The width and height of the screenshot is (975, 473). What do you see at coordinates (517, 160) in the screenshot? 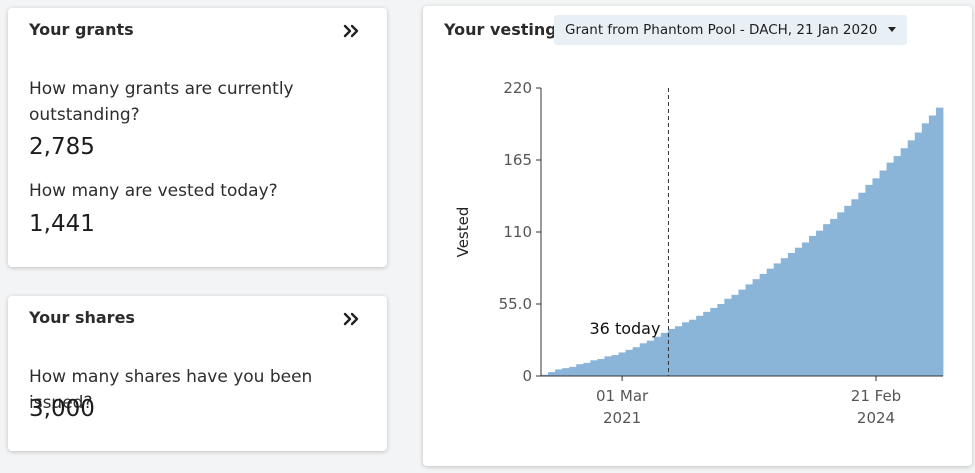
I see `y-tick-label: 165` at bounding box center [517, 160].